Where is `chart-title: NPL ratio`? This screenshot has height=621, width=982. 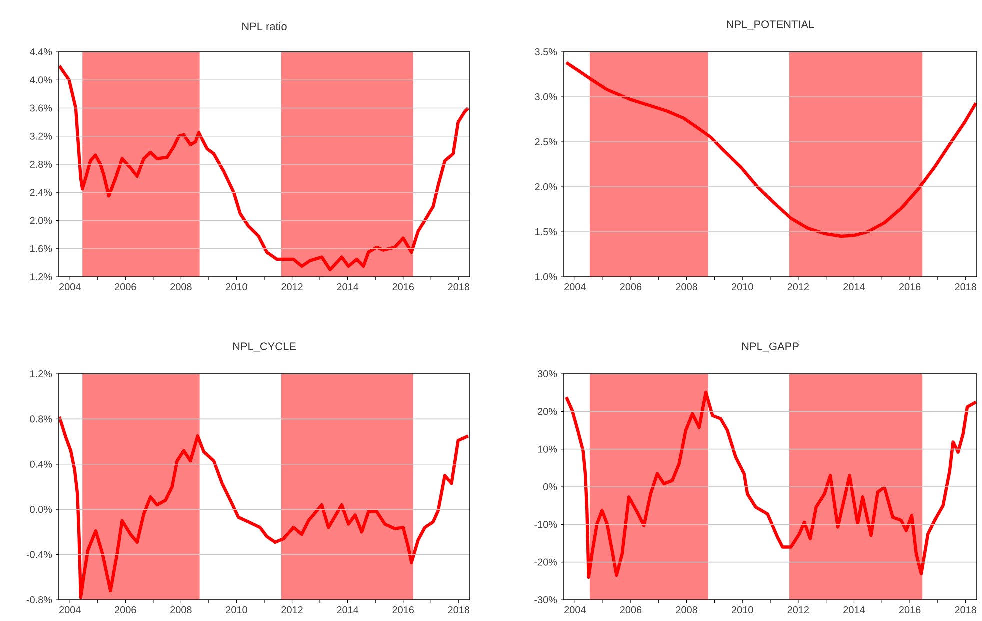 chart-title: NPL ratio is located at coordinates (264, 26).